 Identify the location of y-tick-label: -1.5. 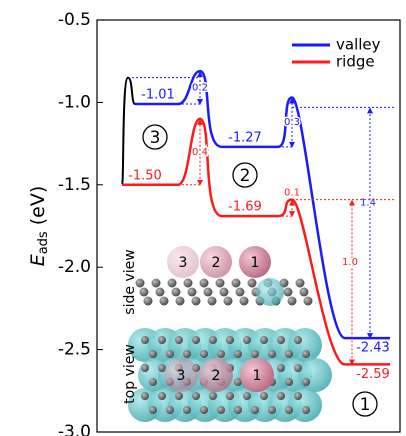
(74, 185).